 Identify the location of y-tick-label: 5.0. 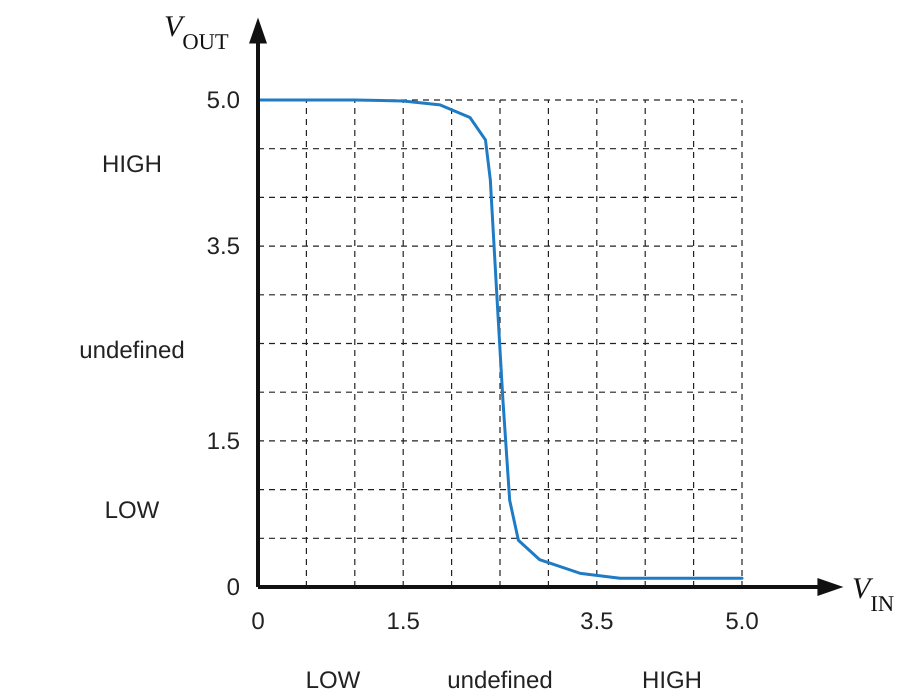
(223, 100).